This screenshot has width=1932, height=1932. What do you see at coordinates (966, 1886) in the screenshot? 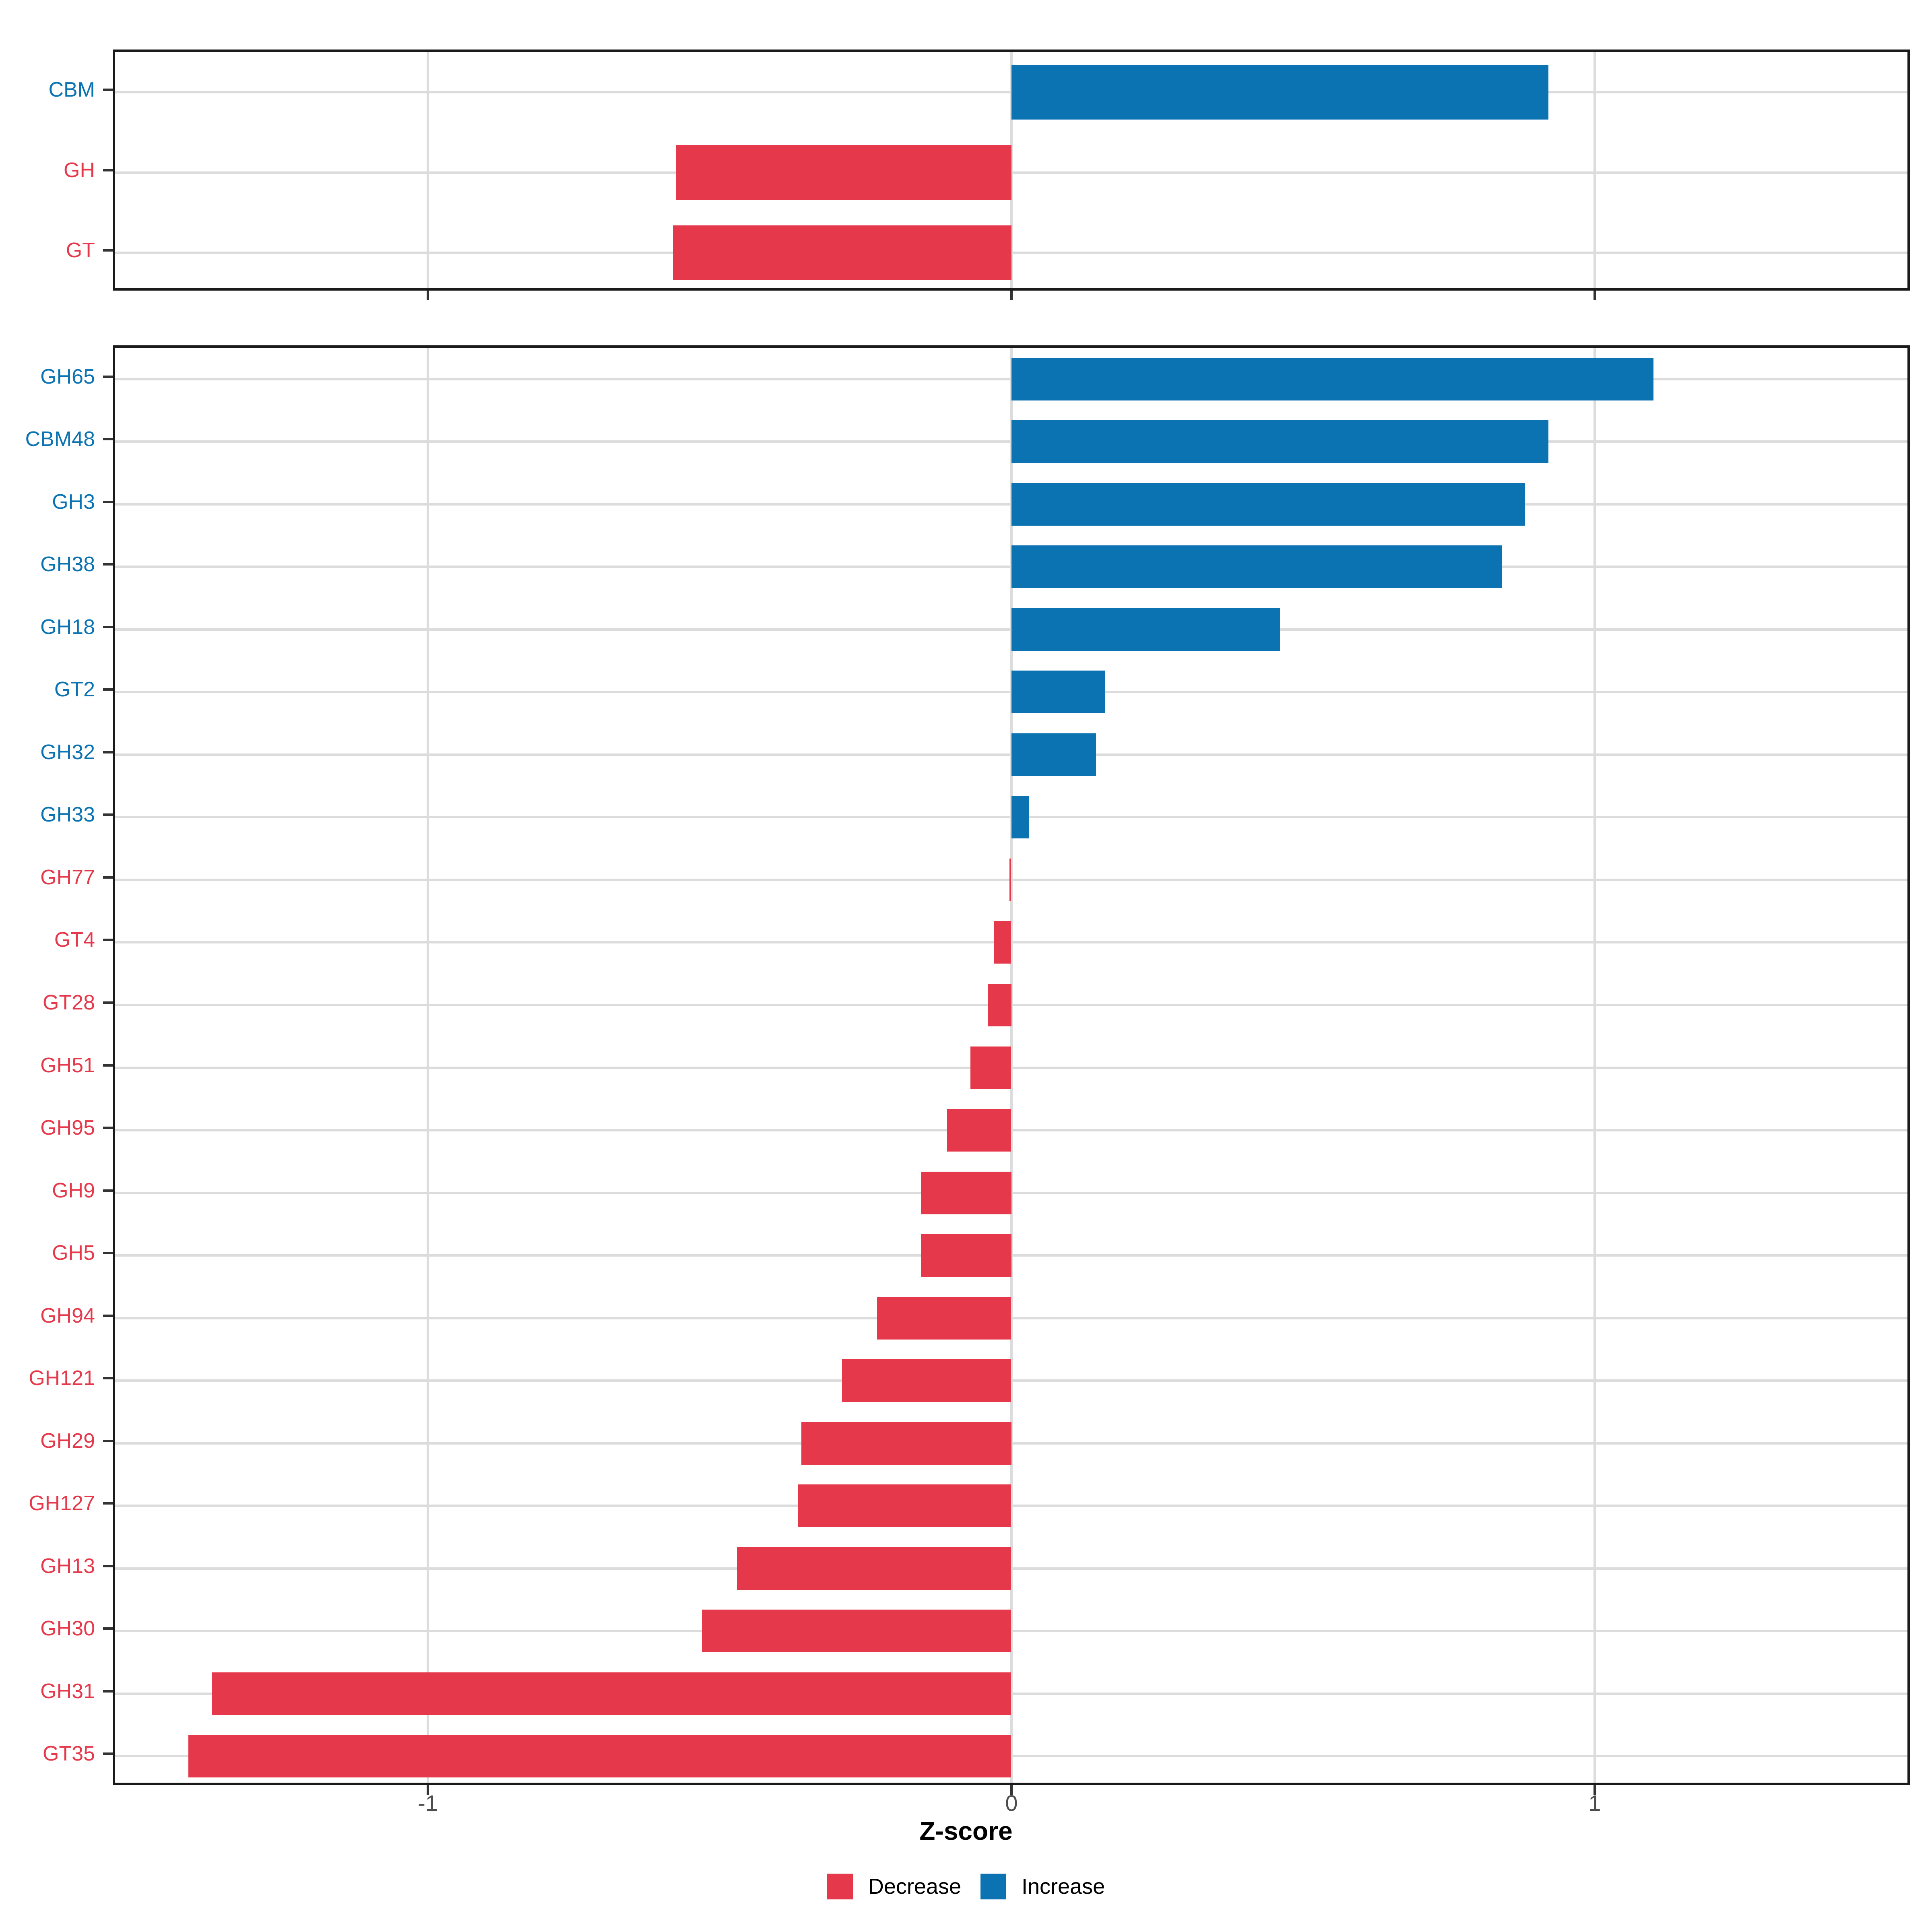
I see `legend: Decrease Increase` at bounding box center [966, 1886].